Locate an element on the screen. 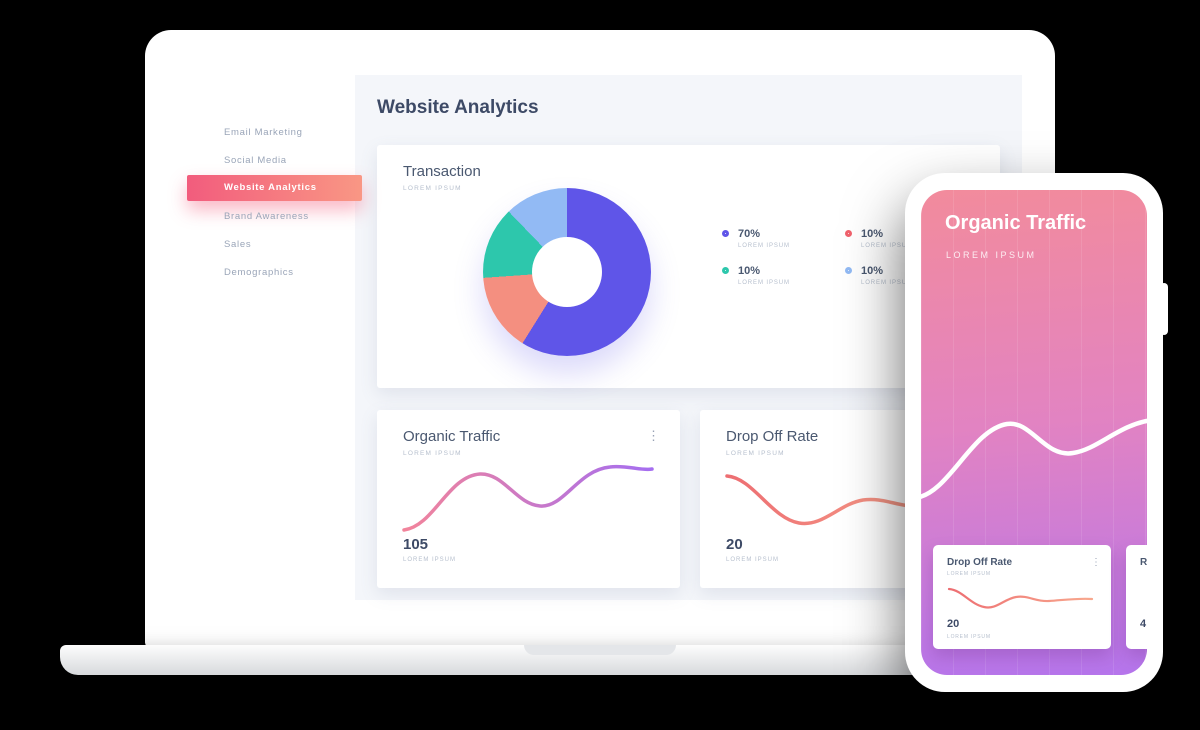  phone-power-button is located at coordinates (1164, 309).